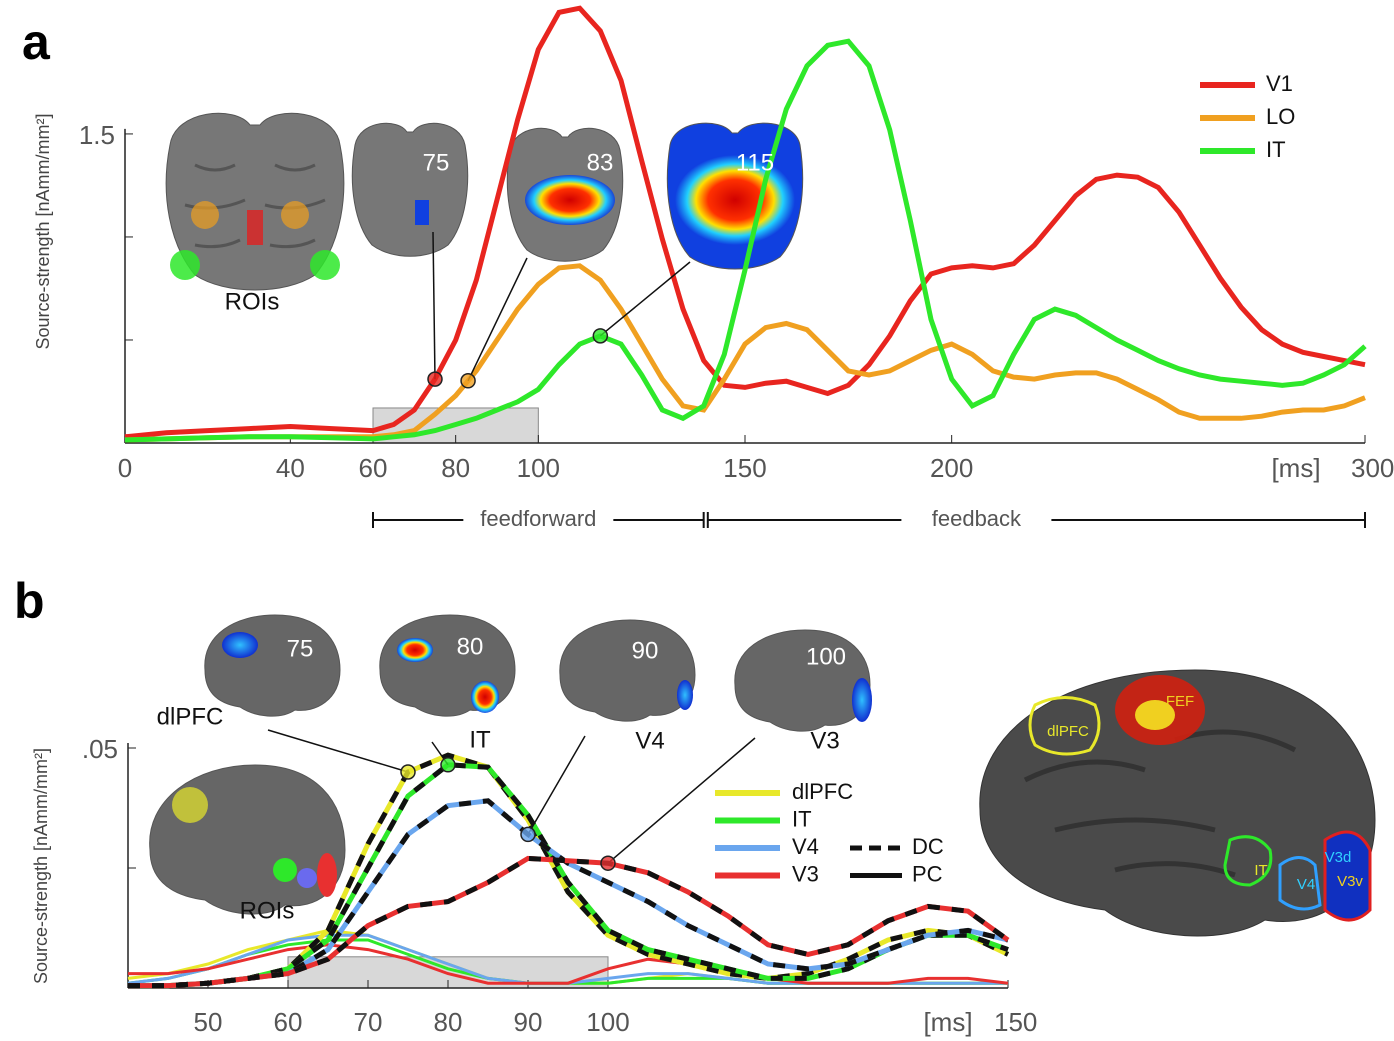 This screenshot has width=1394, height=1041. What do you see at coordinates (1260, 870) in the screenshot?
I see `roi-map-label: IT` at bounding box center [1260, 870].